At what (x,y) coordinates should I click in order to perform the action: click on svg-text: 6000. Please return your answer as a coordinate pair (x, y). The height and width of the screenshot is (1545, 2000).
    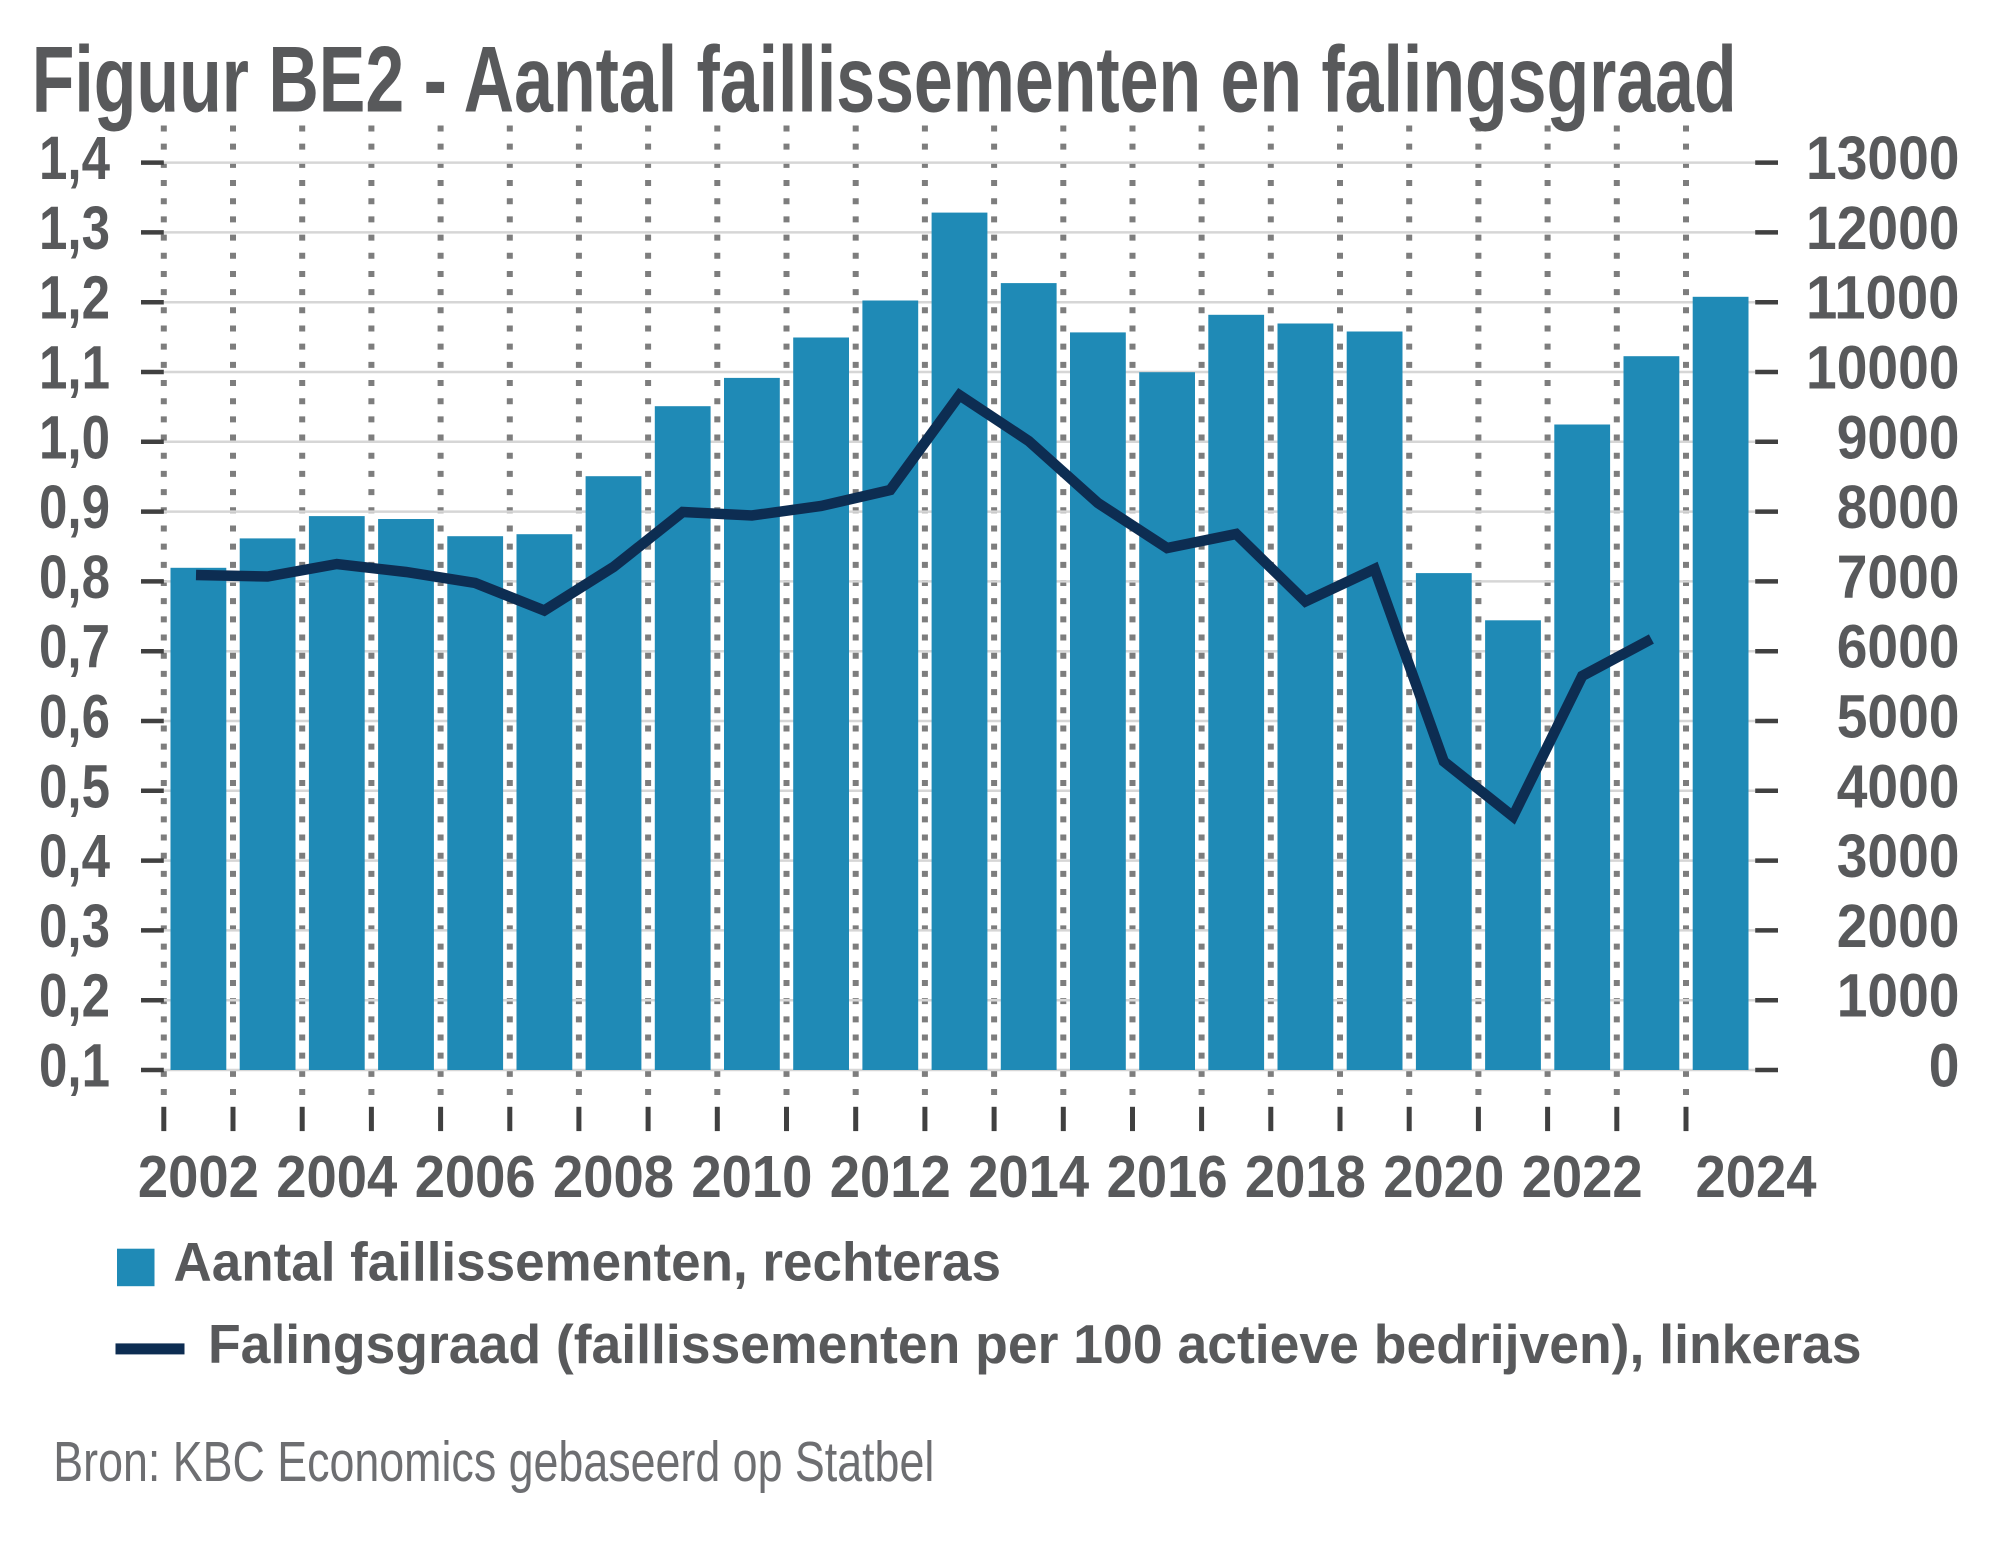
    Looking at the image, I should click on (1898, 647).